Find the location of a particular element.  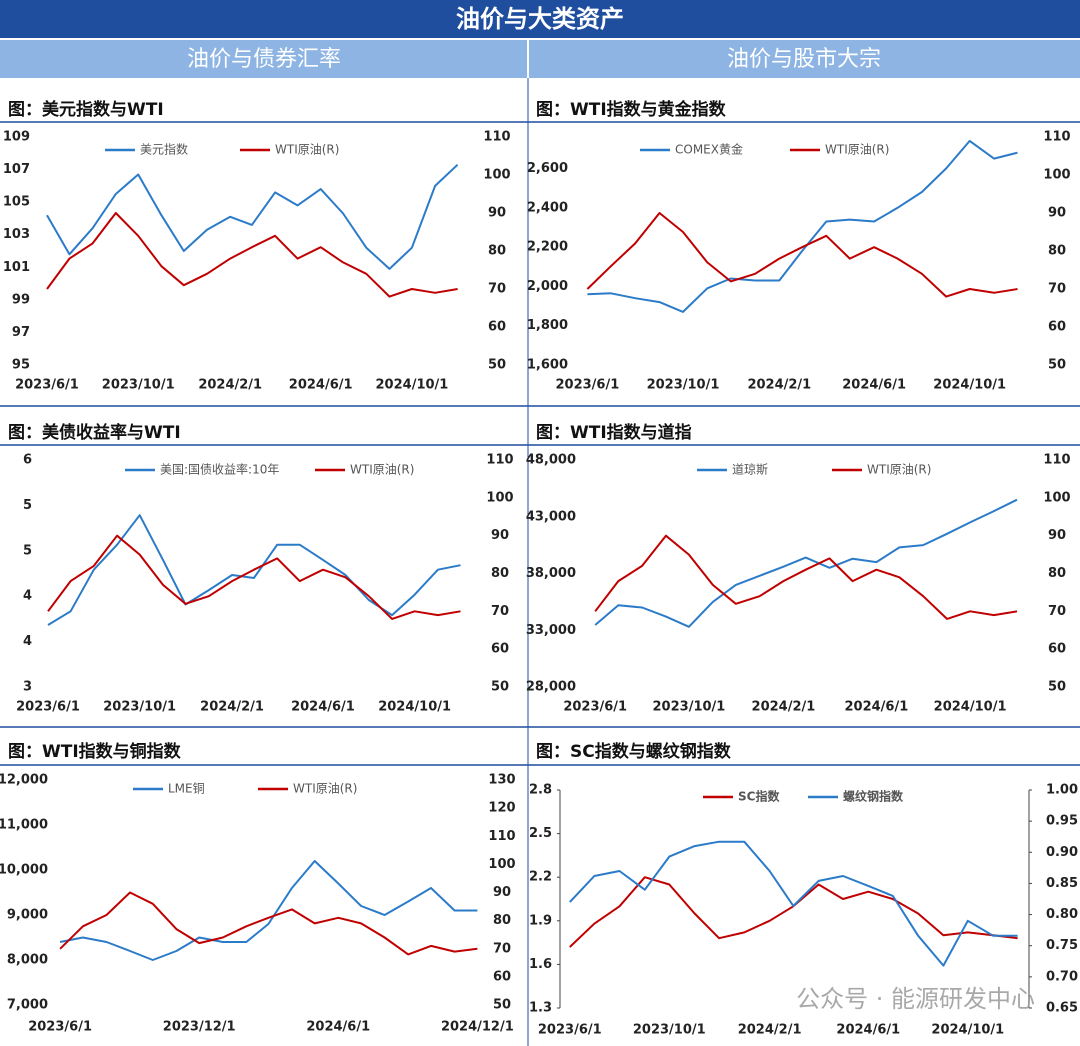

y-tick-label: 97 is located at coordinates (21, 332).